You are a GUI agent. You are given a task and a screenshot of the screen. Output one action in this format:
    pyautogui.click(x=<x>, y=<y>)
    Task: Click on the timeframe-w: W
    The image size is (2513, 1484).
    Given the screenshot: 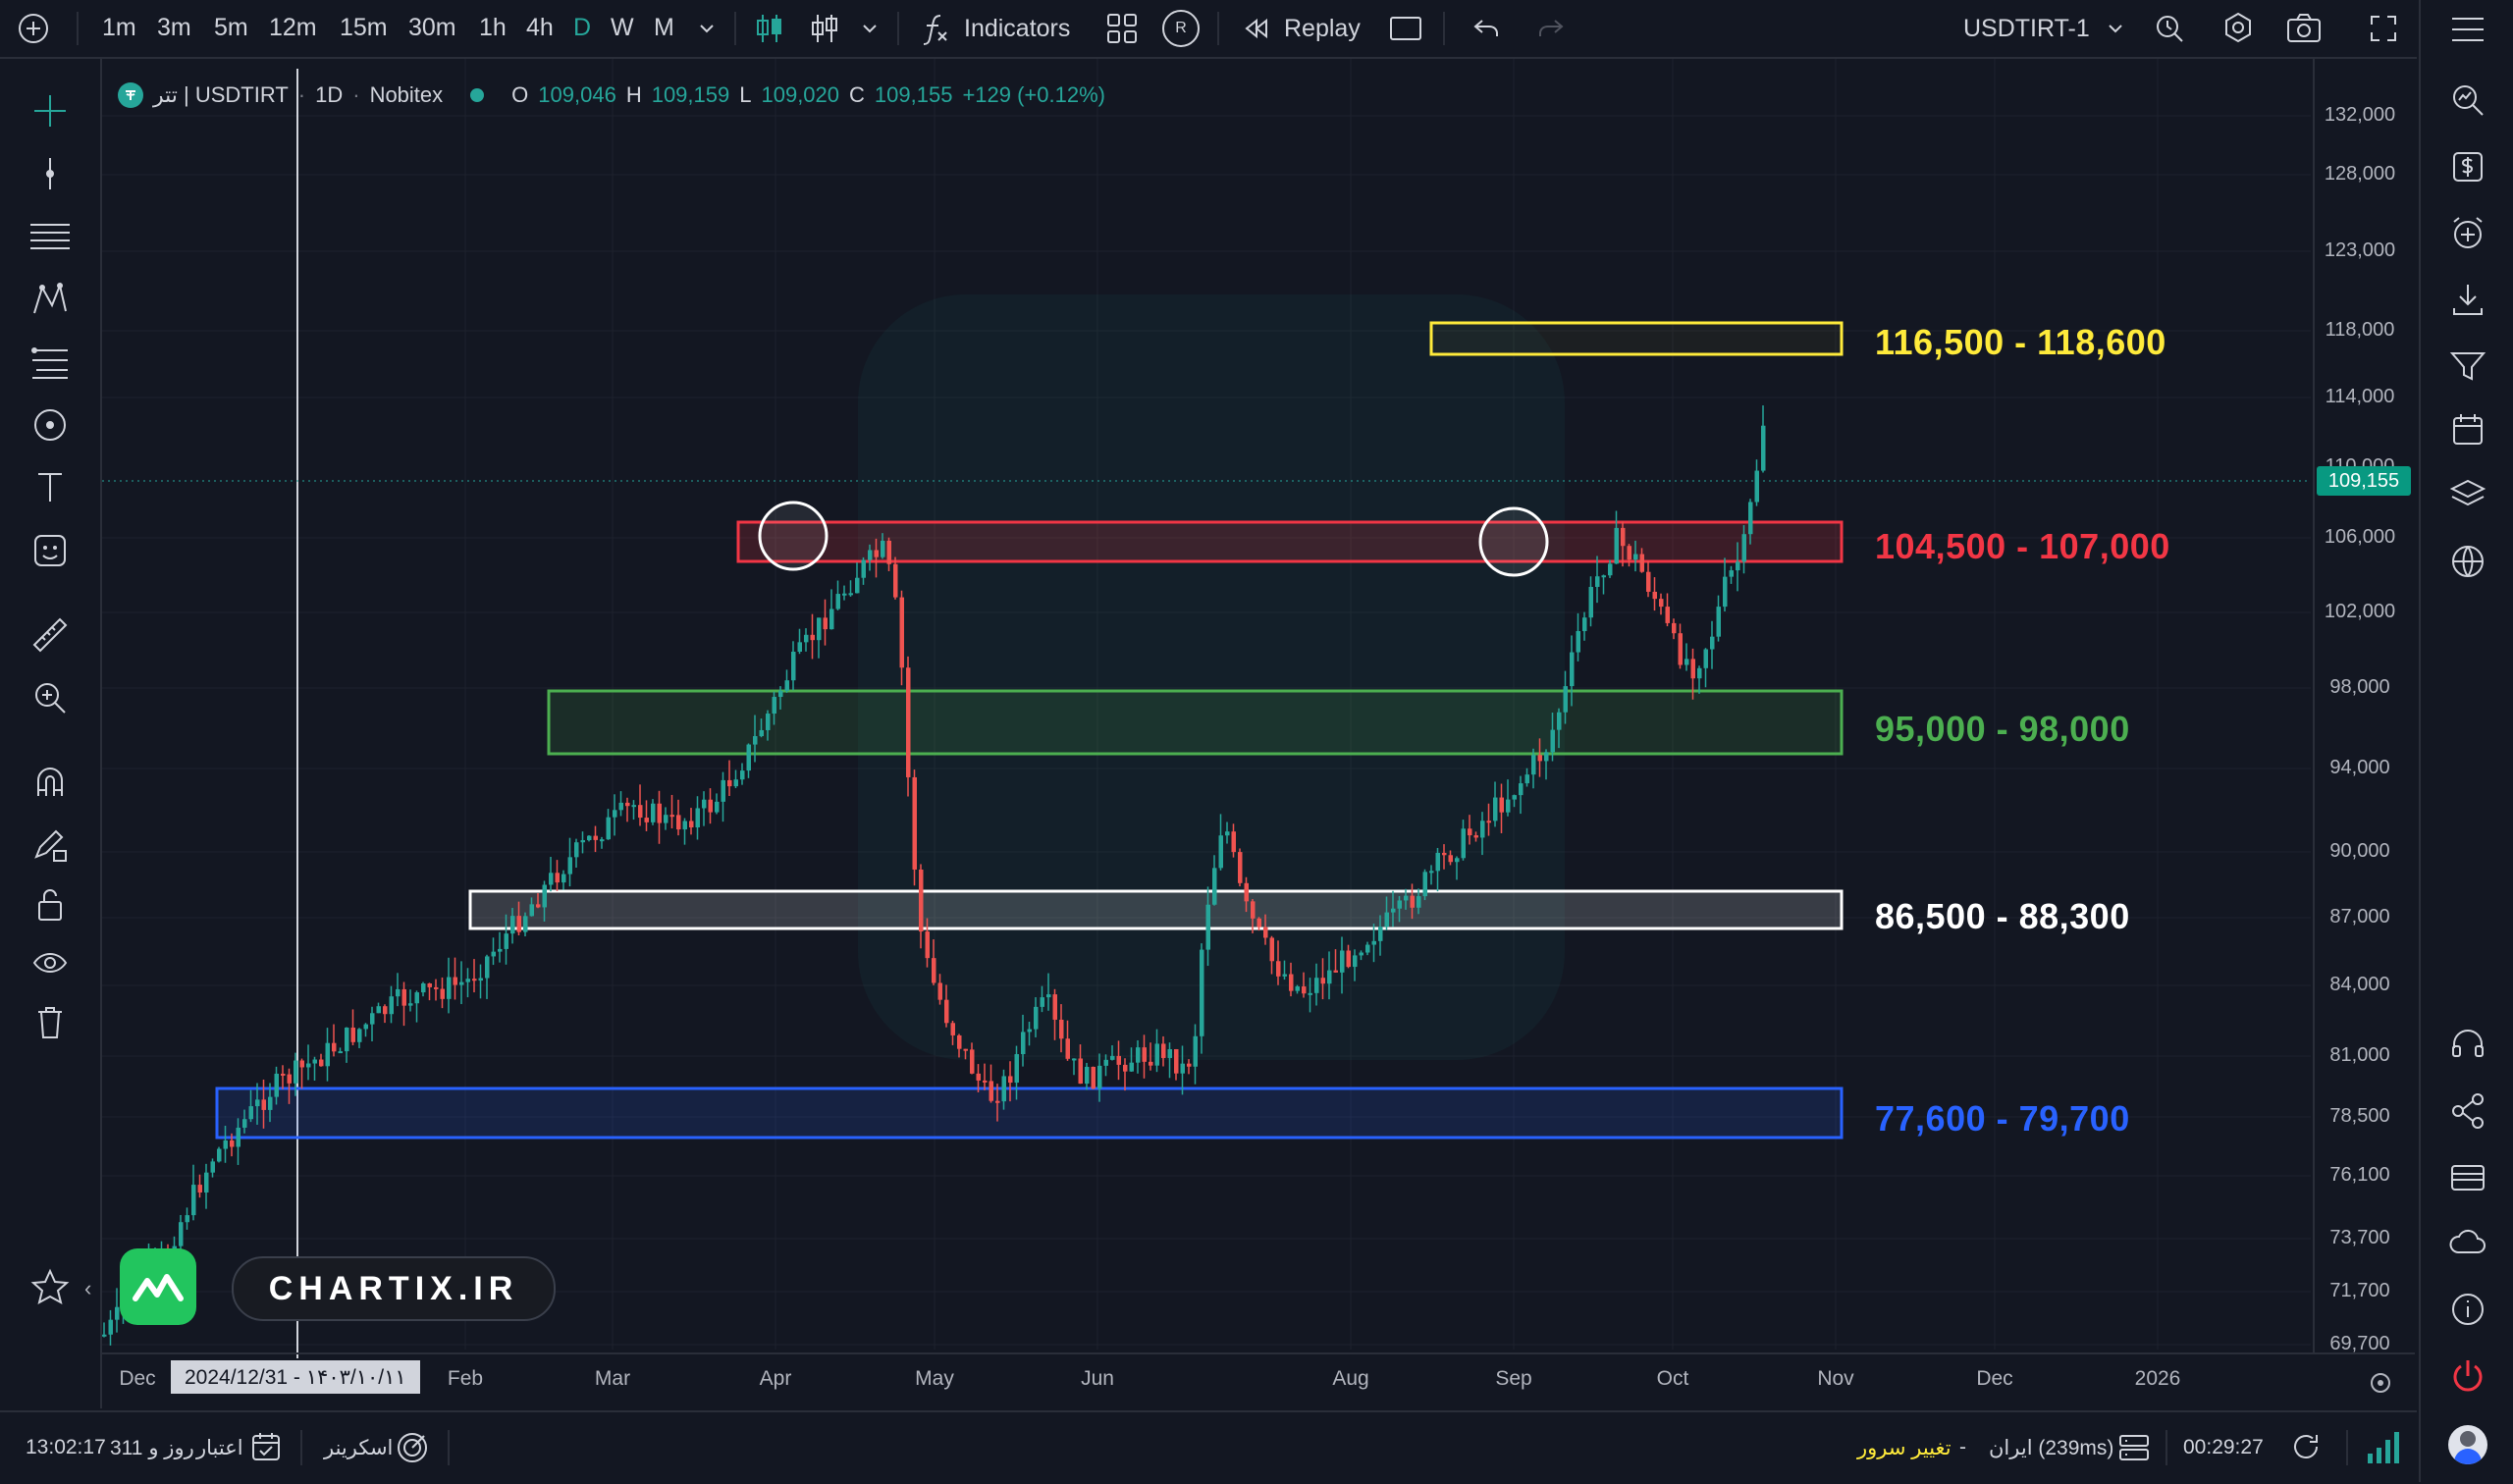 What is the action you would take?
    pyautogui.click(x=623, y=27)
    